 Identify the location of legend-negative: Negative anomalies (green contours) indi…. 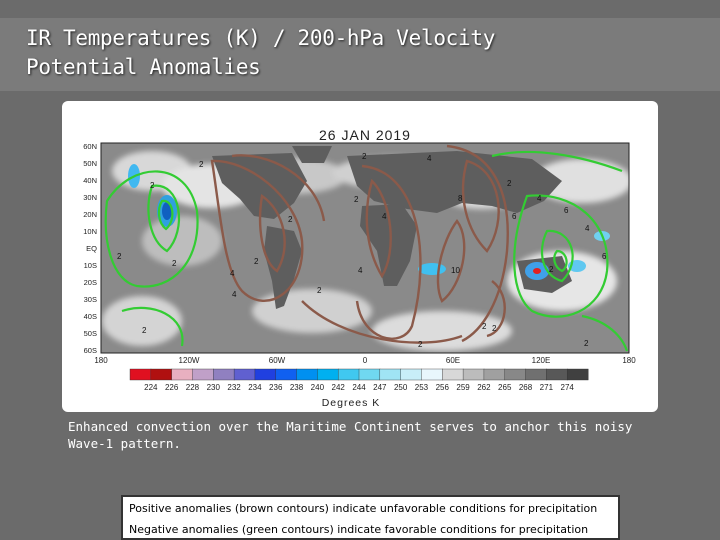
(359, 529).